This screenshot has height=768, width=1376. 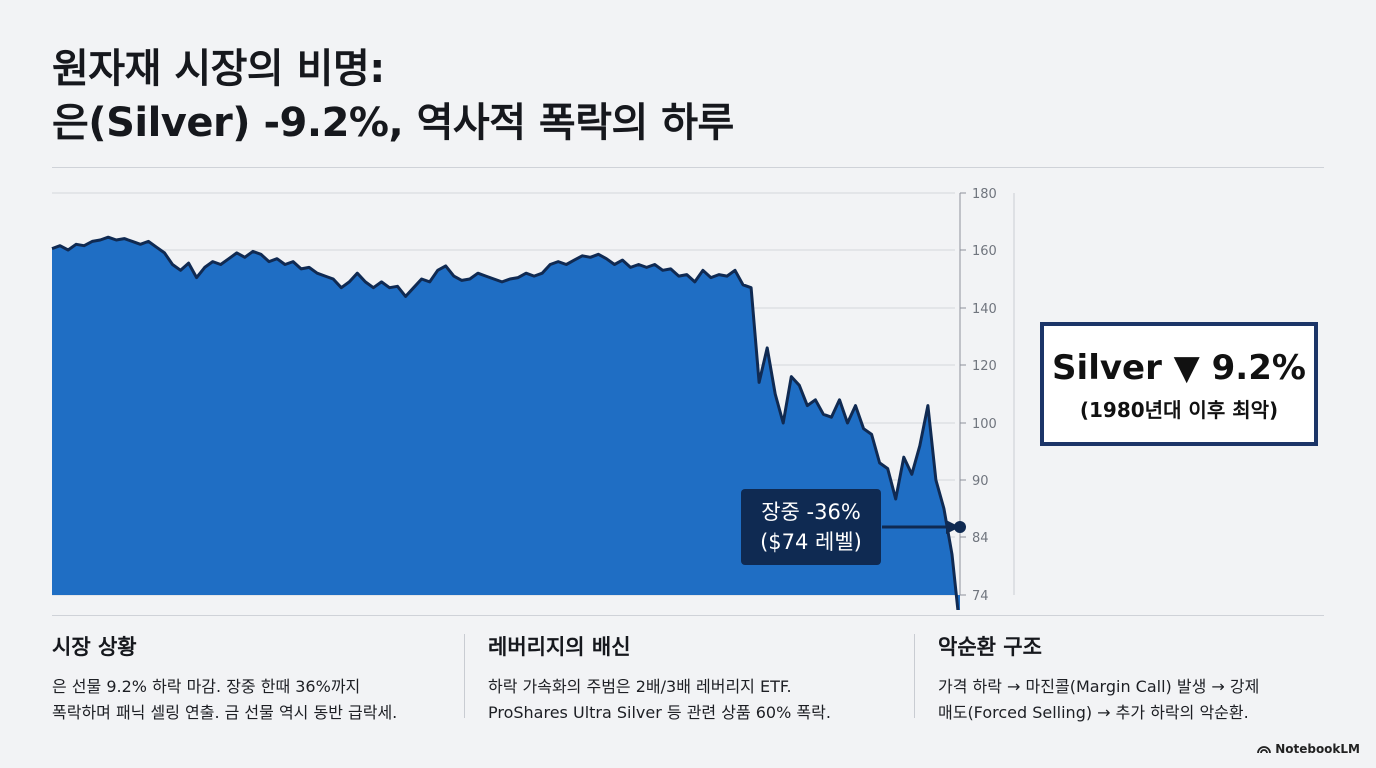 I want to click on arrow-head-icon, so click(x=953, y=527).